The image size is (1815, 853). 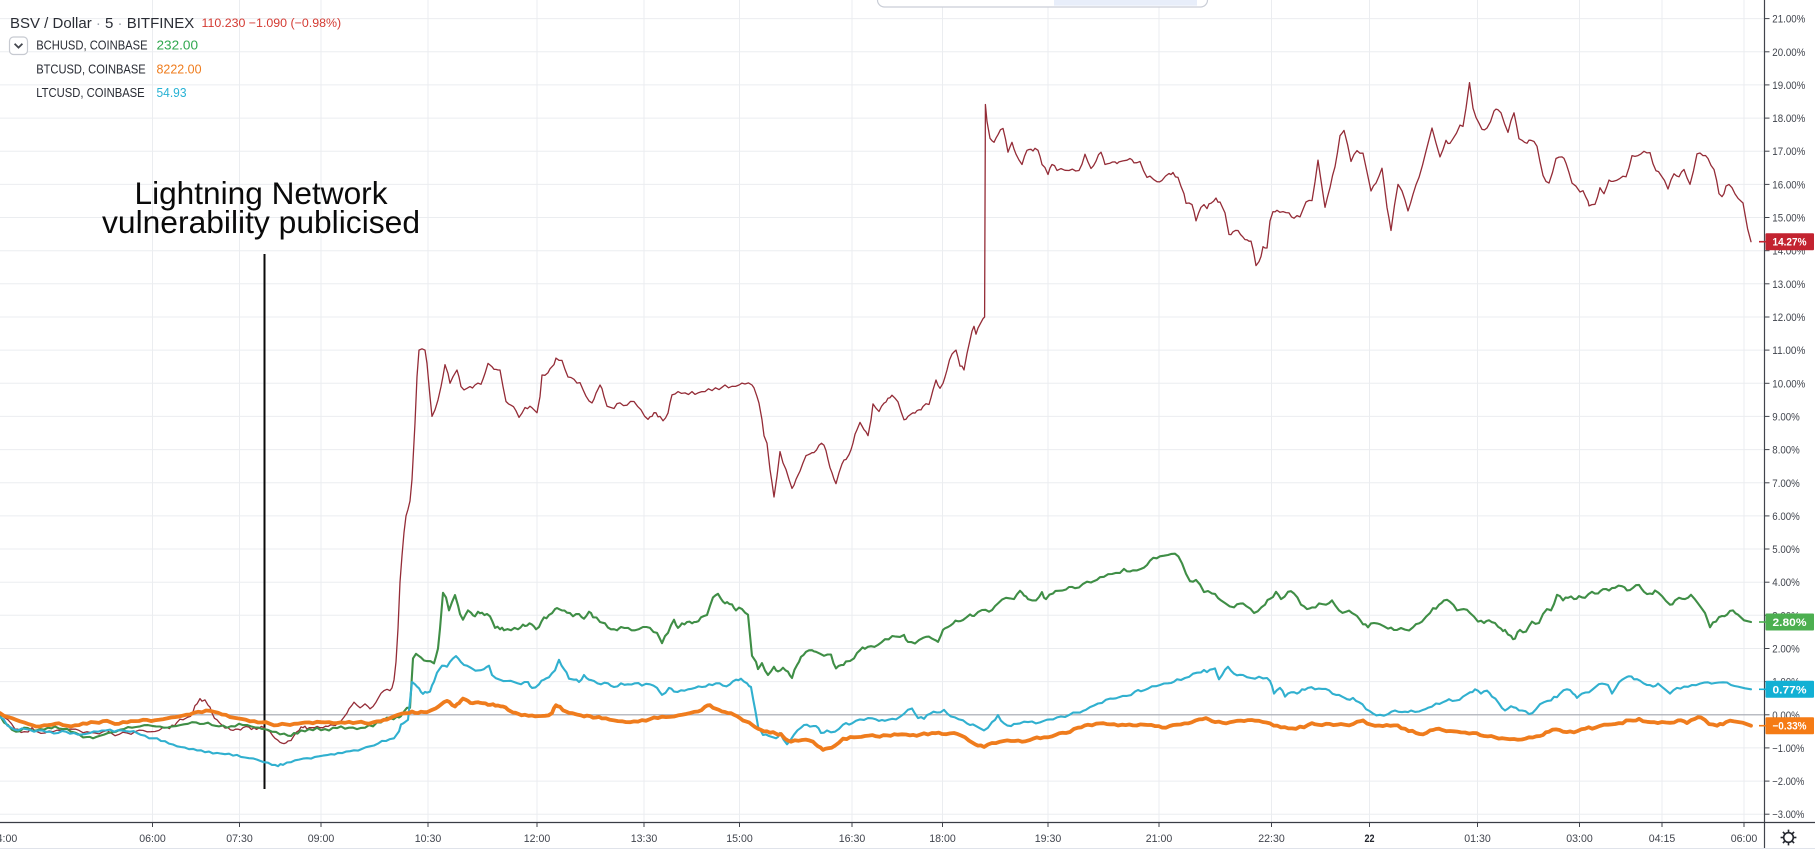 I want to click on svg-text: 19.00%, so click(x=1788, y=86).